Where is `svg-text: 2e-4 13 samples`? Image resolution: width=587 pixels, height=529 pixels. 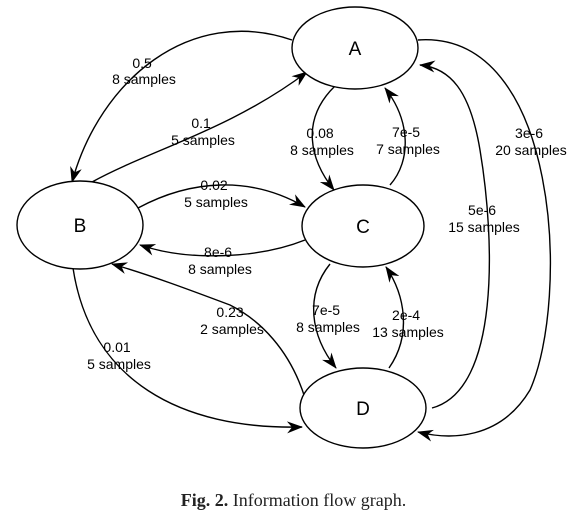 svg-text: 2e-4 13 samples is located at coordinates (408, 323).